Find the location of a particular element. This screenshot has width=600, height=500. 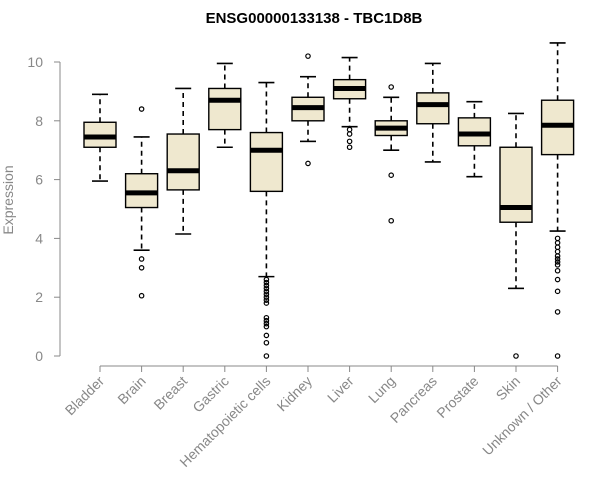

y-tick-label: 4 is located at coordinates (39, 238).